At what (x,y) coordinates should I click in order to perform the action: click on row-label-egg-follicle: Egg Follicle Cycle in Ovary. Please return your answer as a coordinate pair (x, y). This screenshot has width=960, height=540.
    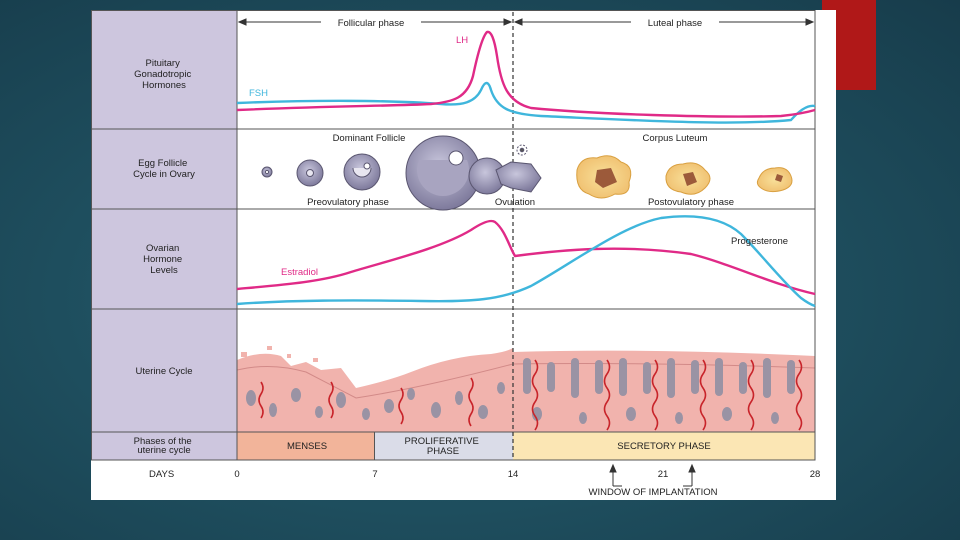
    Looking at the image, I should click on (164, 169).